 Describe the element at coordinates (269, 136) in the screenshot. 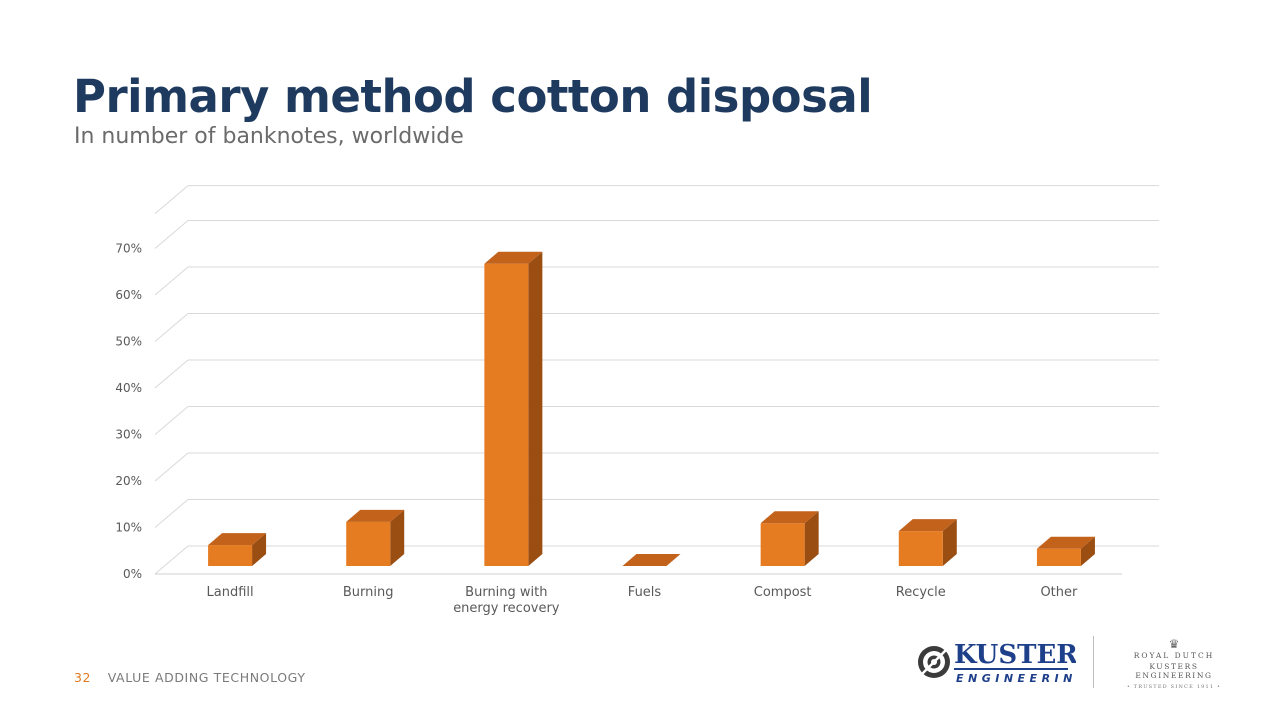

I see `slide-subtitle: In number of banknotes, worldwide` at that location.